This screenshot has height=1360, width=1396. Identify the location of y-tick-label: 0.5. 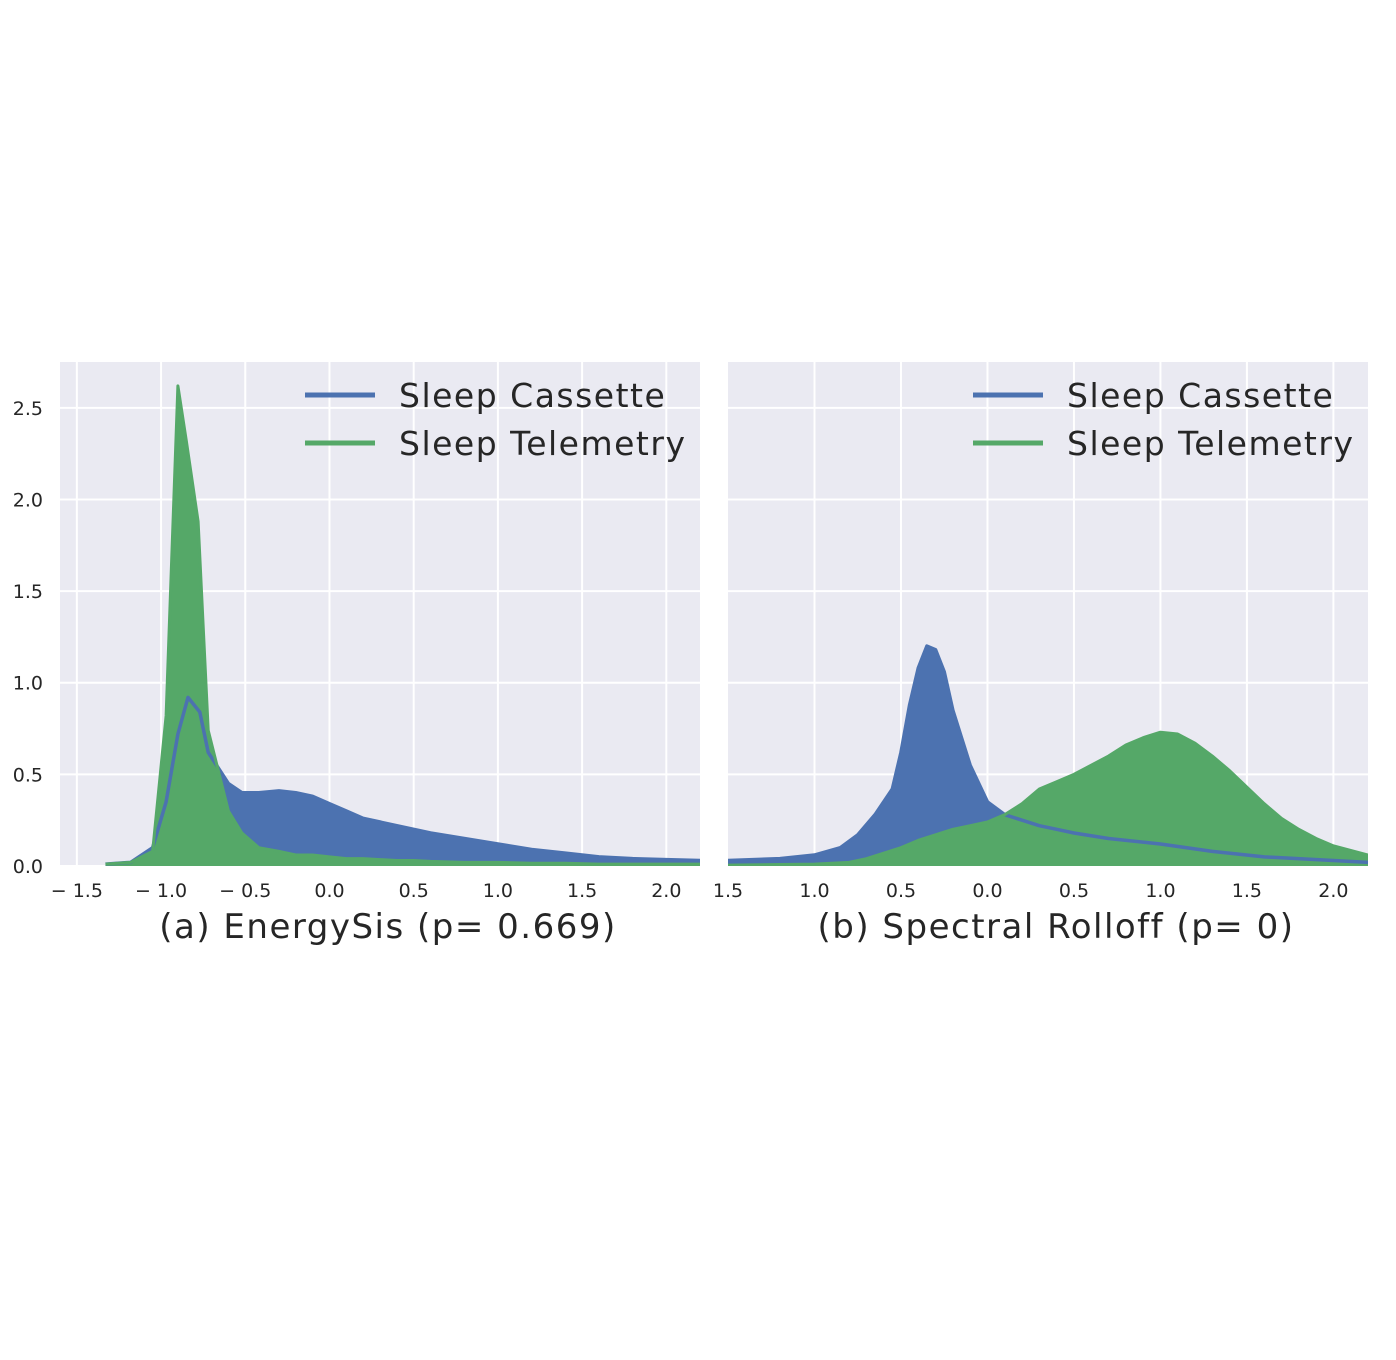
(28, 775).